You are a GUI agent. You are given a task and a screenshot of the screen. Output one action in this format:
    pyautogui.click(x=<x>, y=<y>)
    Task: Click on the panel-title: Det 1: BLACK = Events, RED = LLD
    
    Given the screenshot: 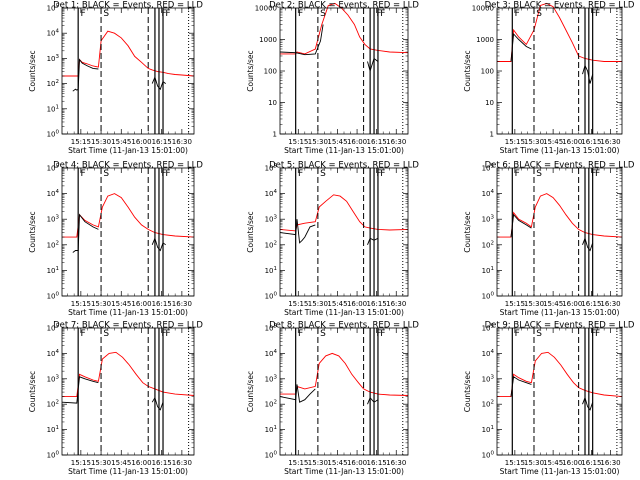 What is the action you would take?
    pyautogui.click(x=128, y=6)
    